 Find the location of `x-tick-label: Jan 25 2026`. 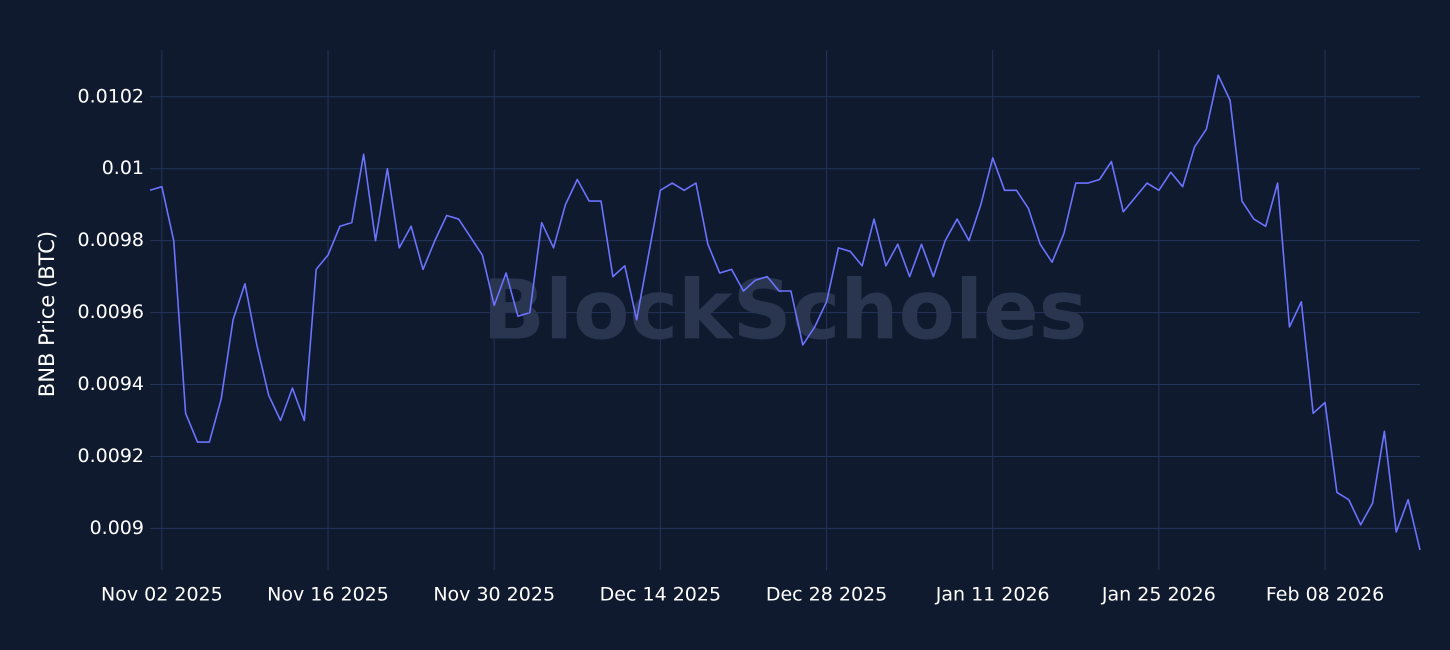

x-tick-label: Jan 25 2026 is located at coordinates (1158, 595).